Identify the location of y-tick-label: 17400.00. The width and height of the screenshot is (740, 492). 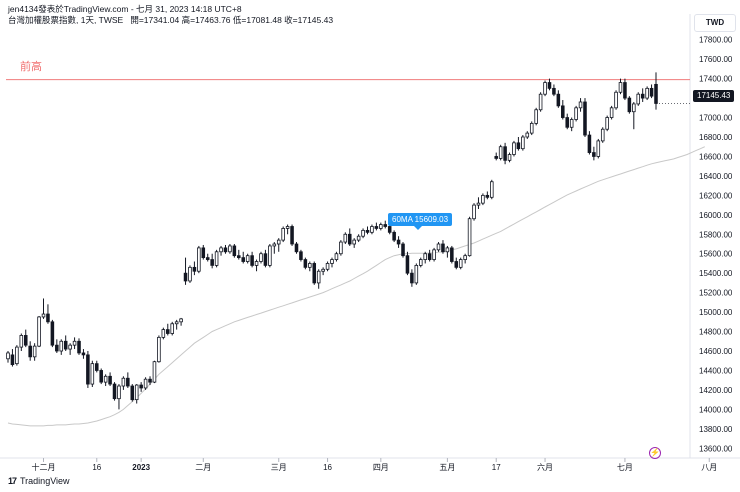
(716, 79).